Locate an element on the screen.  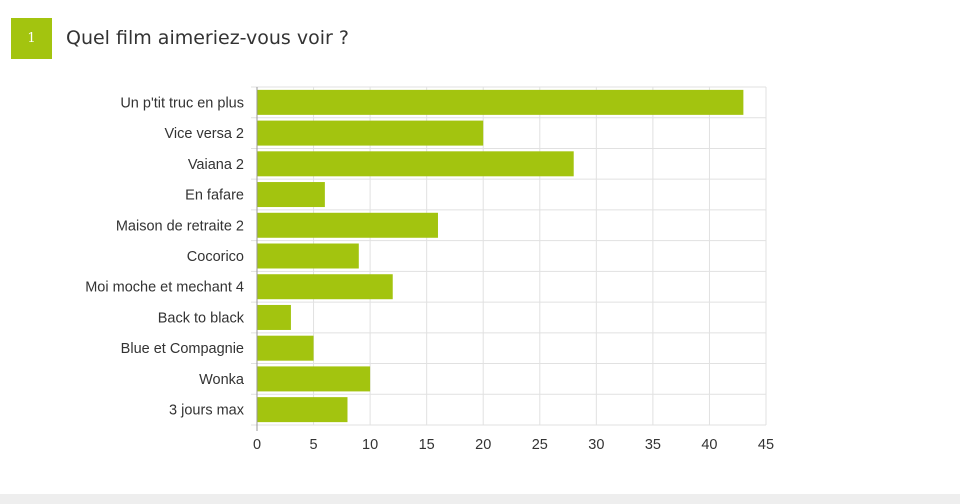
category-label: Wonka is located at coordinates (222, 380).